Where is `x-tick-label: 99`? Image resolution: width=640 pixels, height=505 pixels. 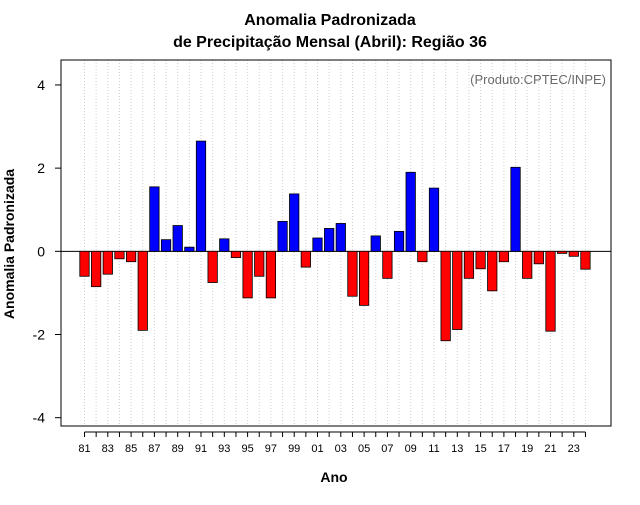
x-tick-label: 99 is located at coordinates (294, 449).